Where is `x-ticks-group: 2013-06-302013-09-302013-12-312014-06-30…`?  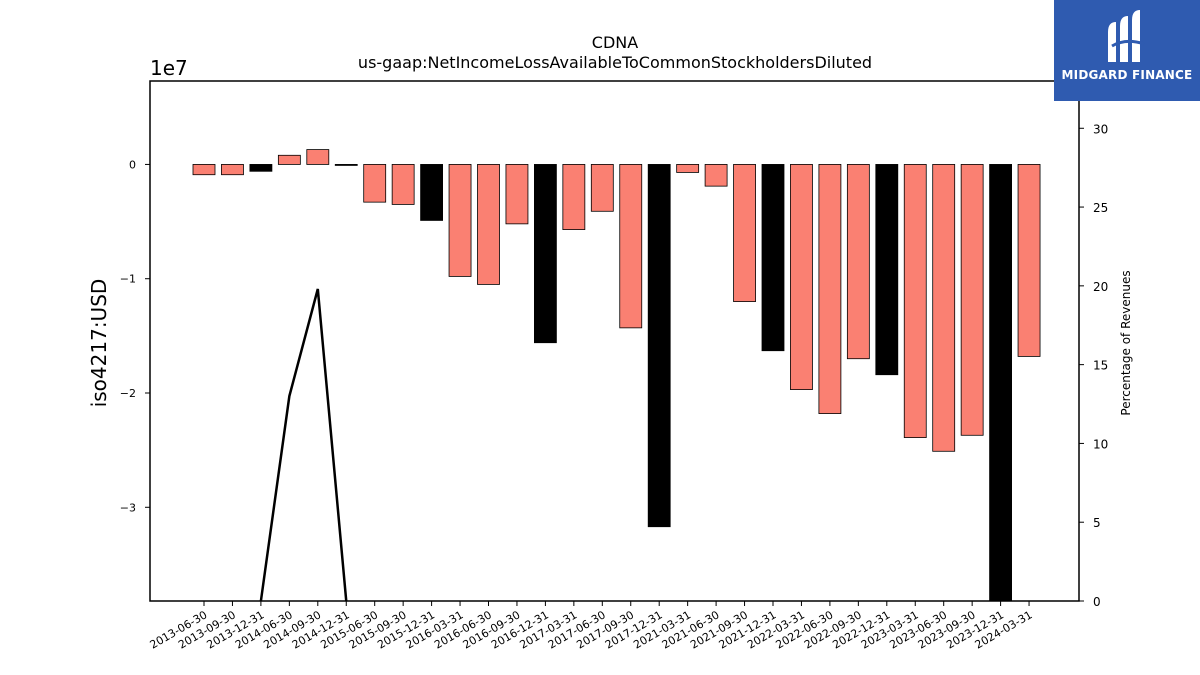 x-ticks-group: 2013-06-302013-09-302013-12-312014-06-30… is located at coordinates (591, 626).